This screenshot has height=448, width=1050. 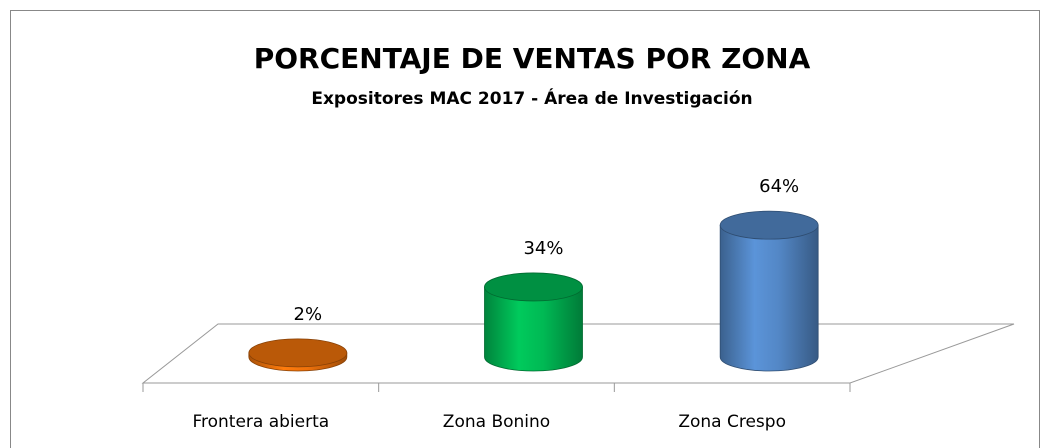 I want to click on x-tick-label: Frontera abierta, so click(x=260, y=422).